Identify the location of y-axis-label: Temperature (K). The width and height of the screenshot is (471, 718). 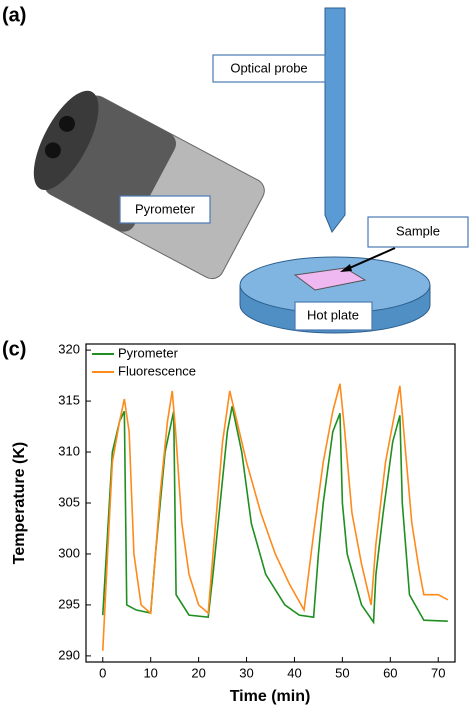
(19, 503).